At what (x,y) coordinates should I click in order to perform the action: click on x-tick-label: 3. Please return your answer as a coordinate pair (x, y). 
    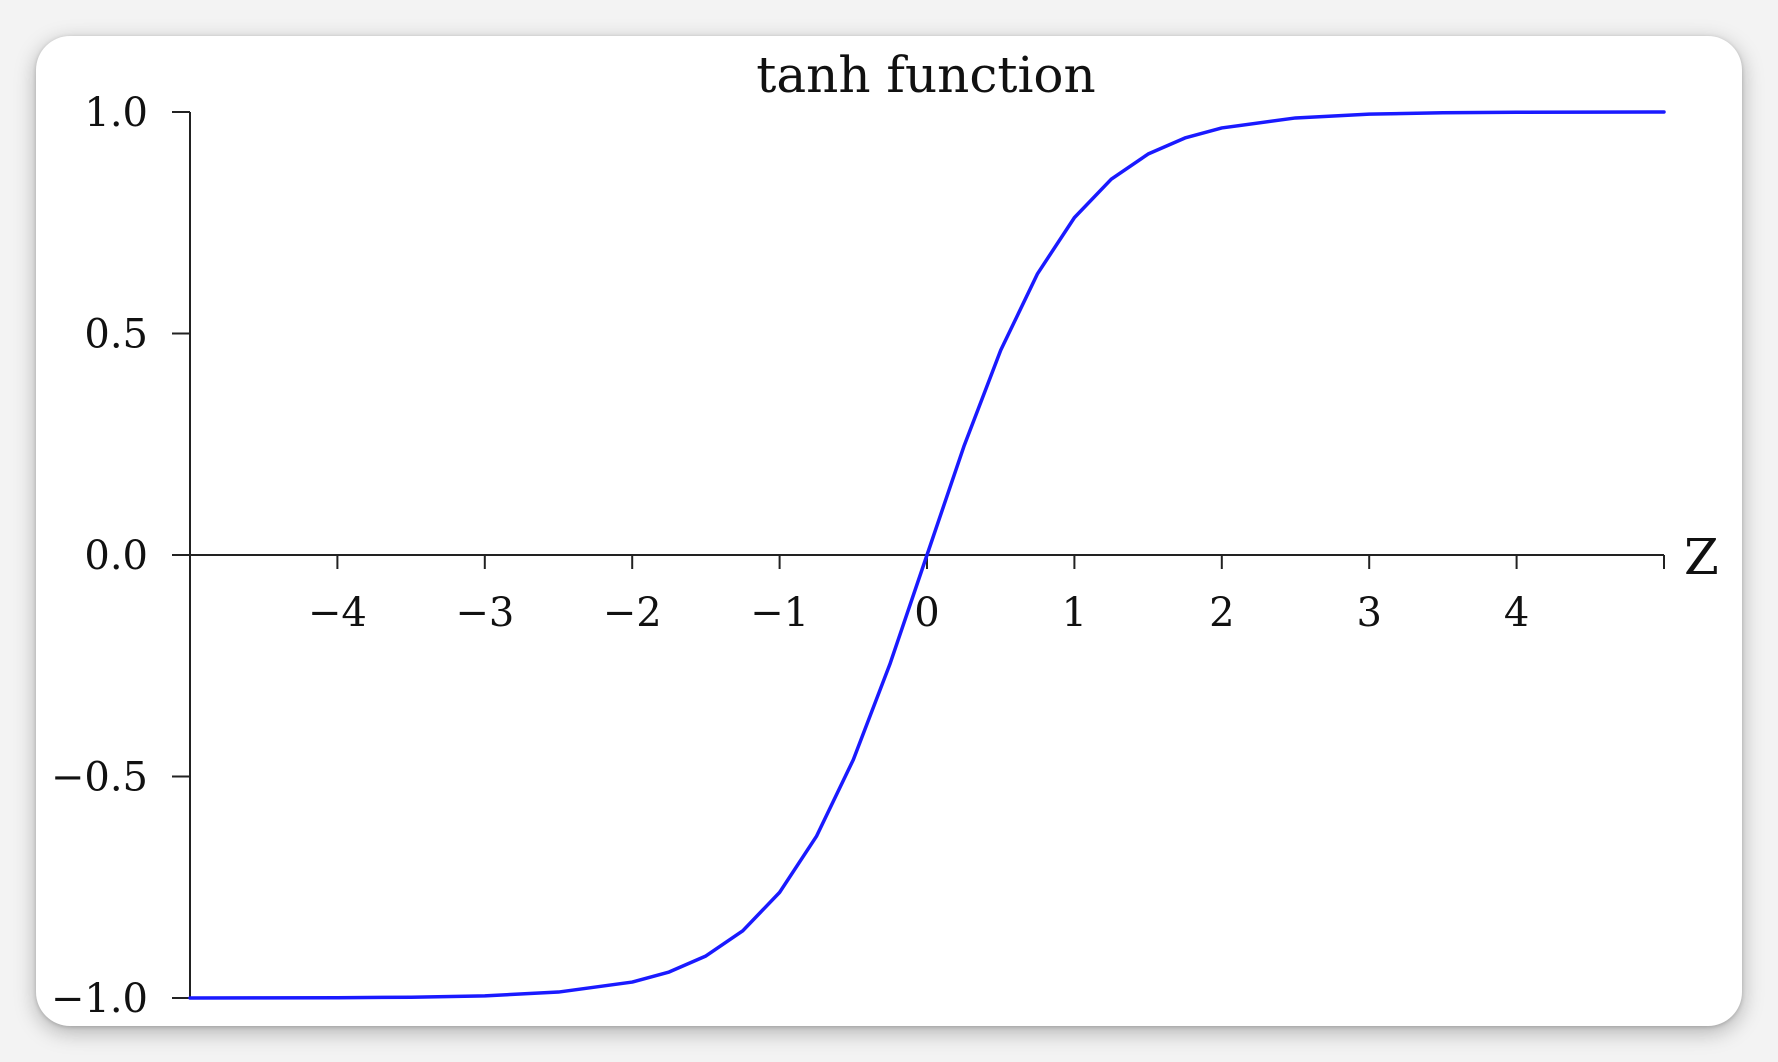
    Looking at the image, I should click on (1368, 613).